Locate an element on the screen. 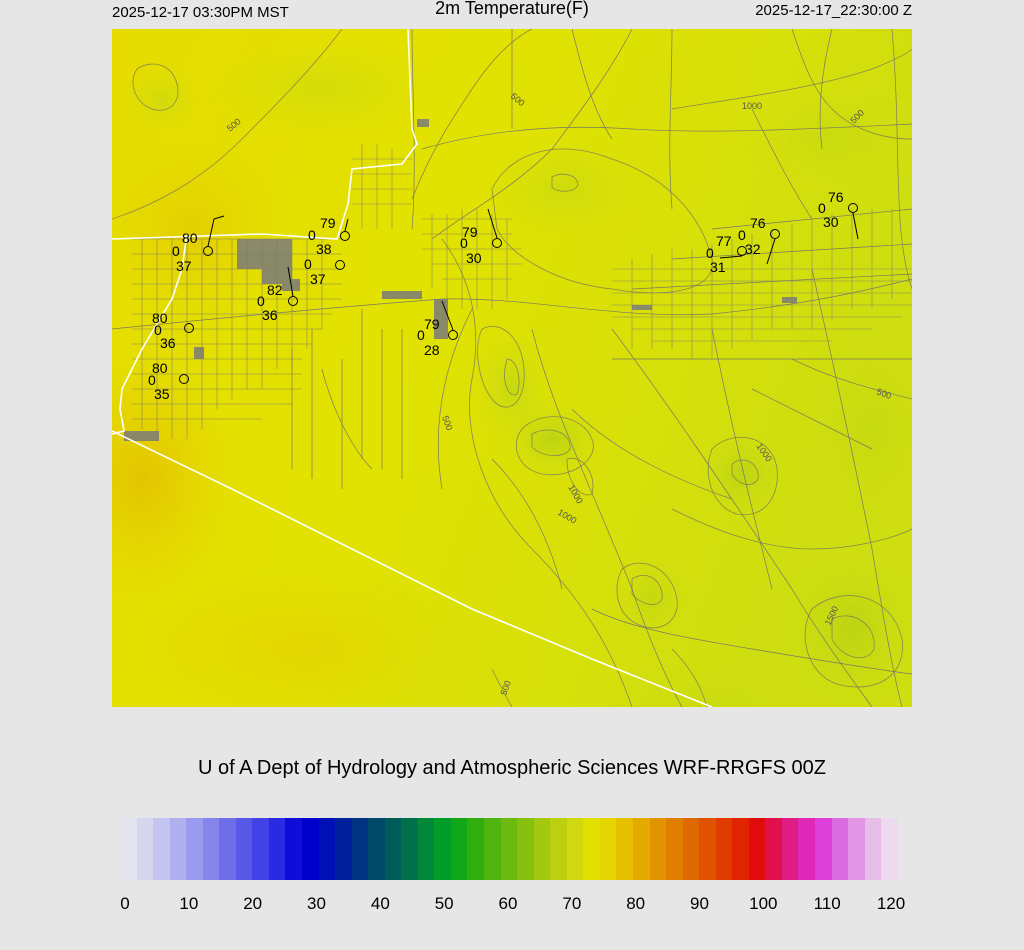  station-dew: 35 is located at coordinates (162, 394).